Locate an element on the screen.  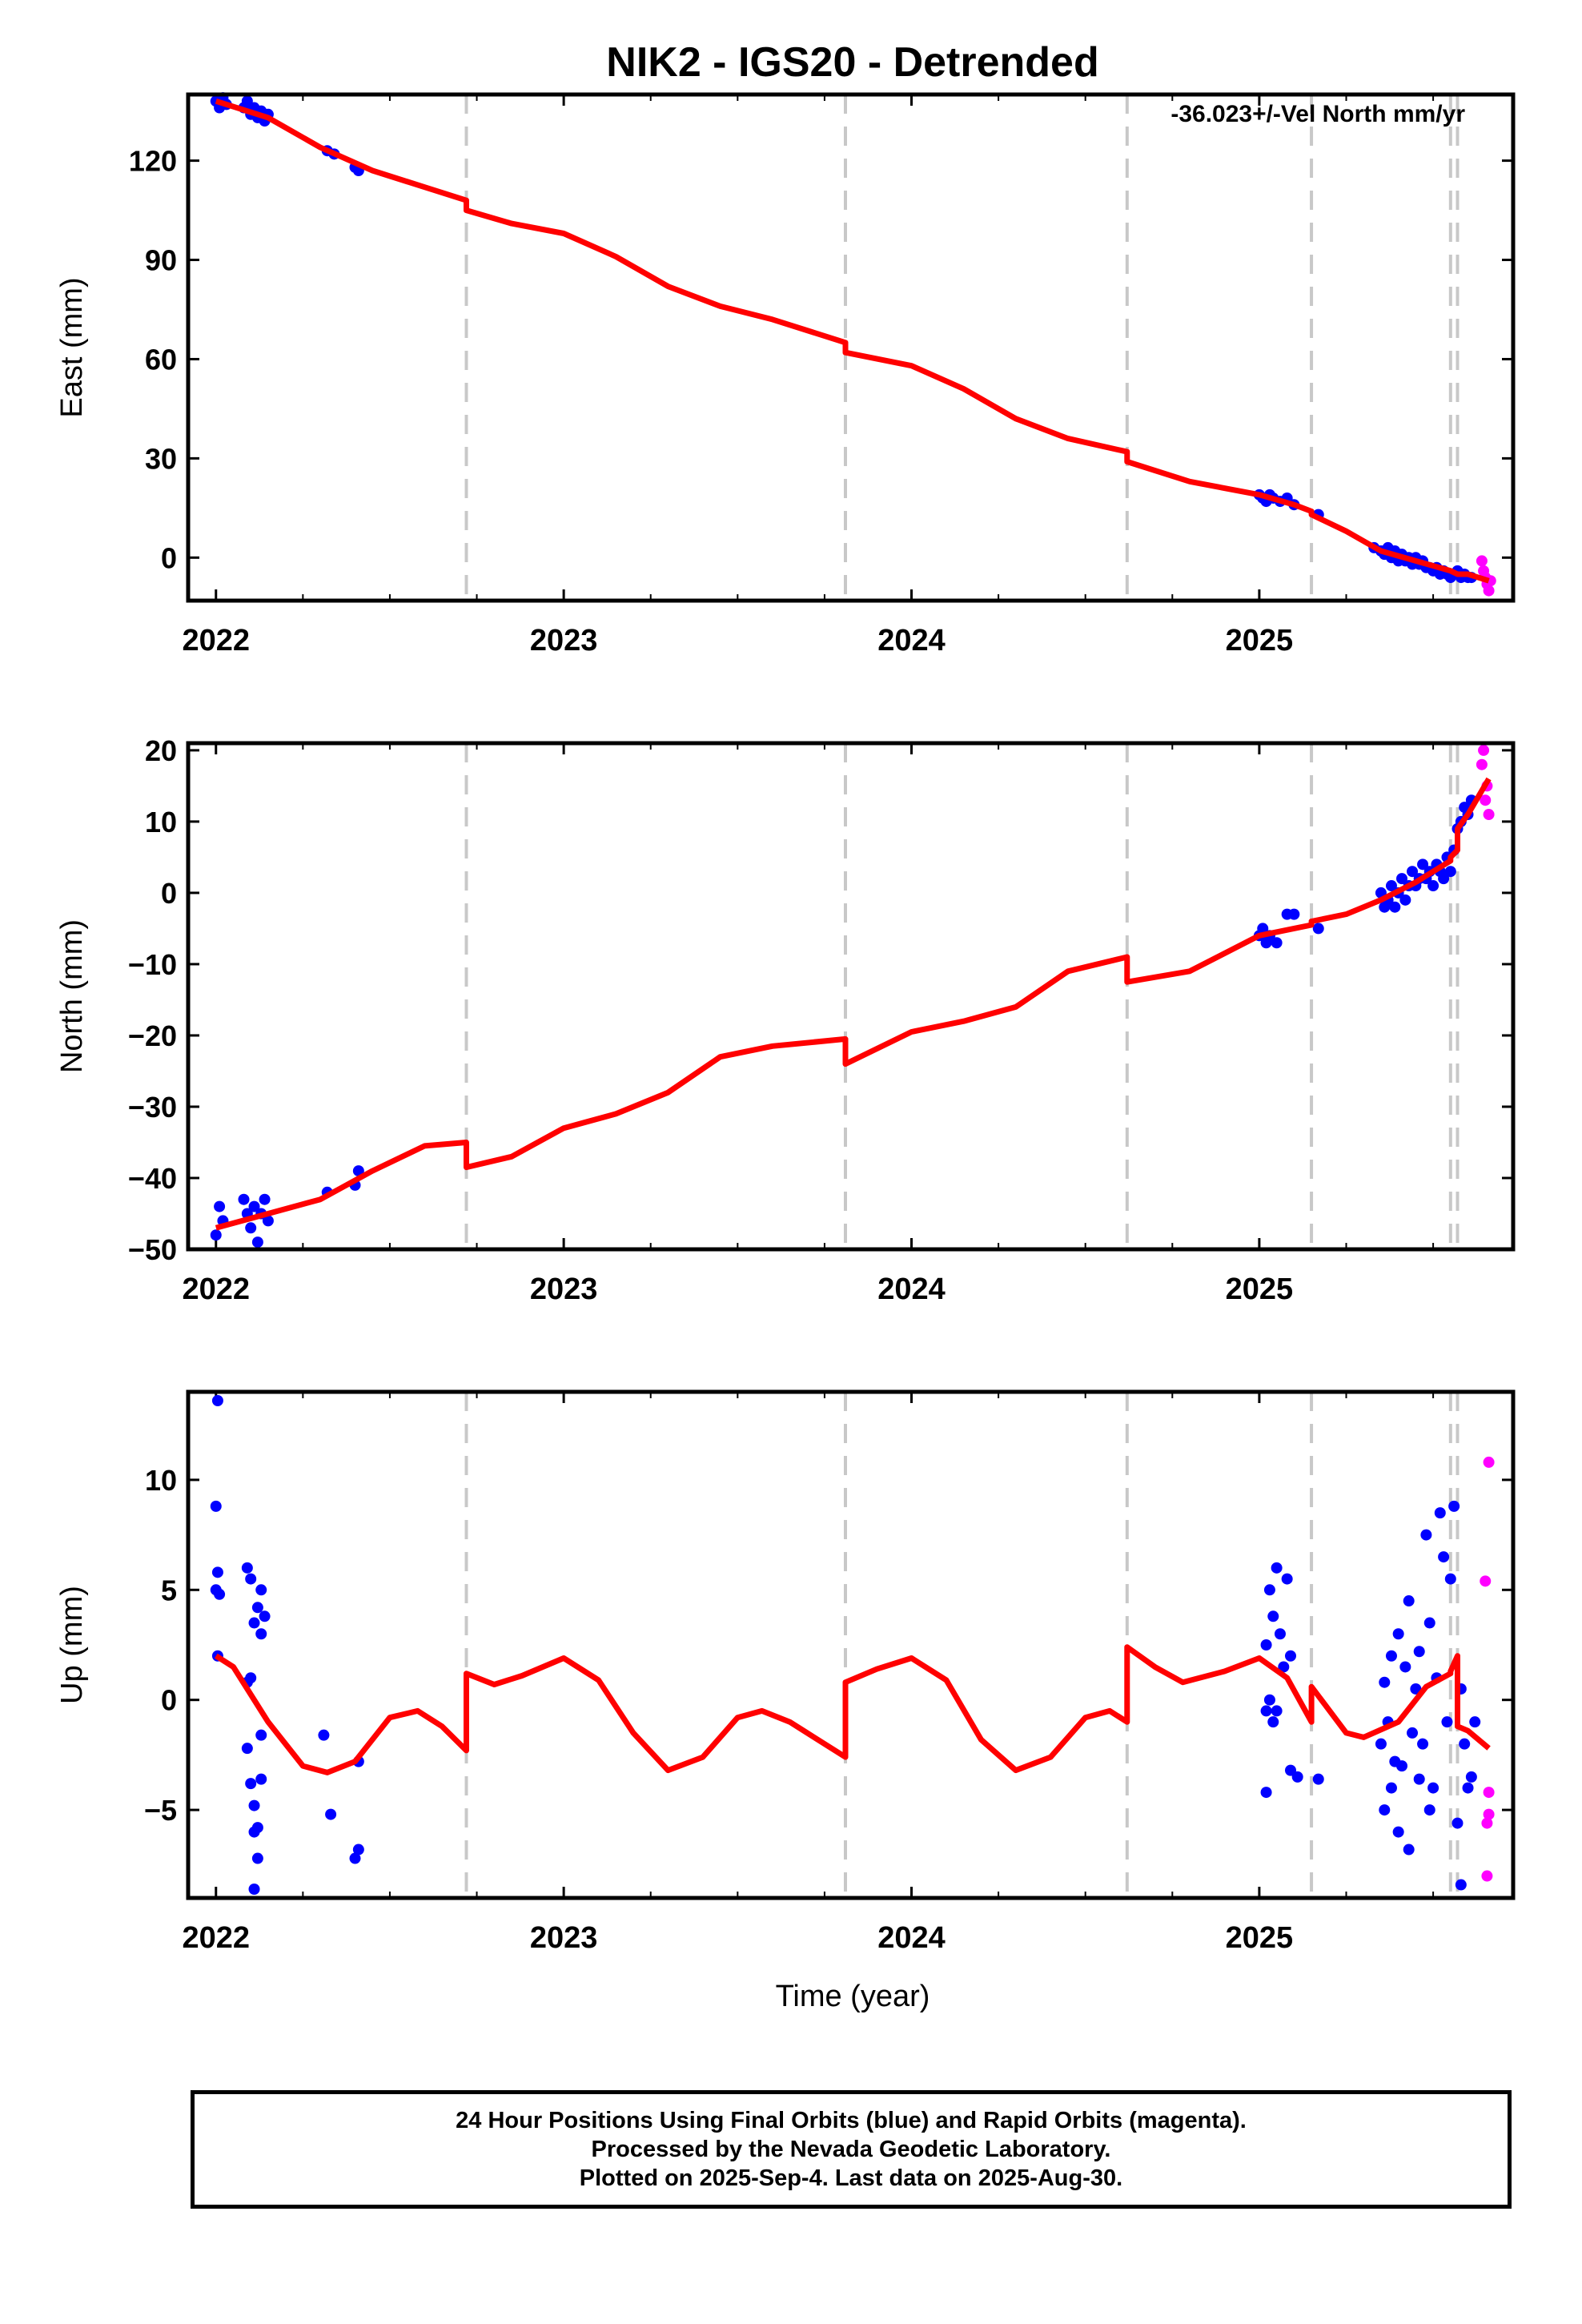
y-tick-label: 30 is located at coordinates (161, 458).